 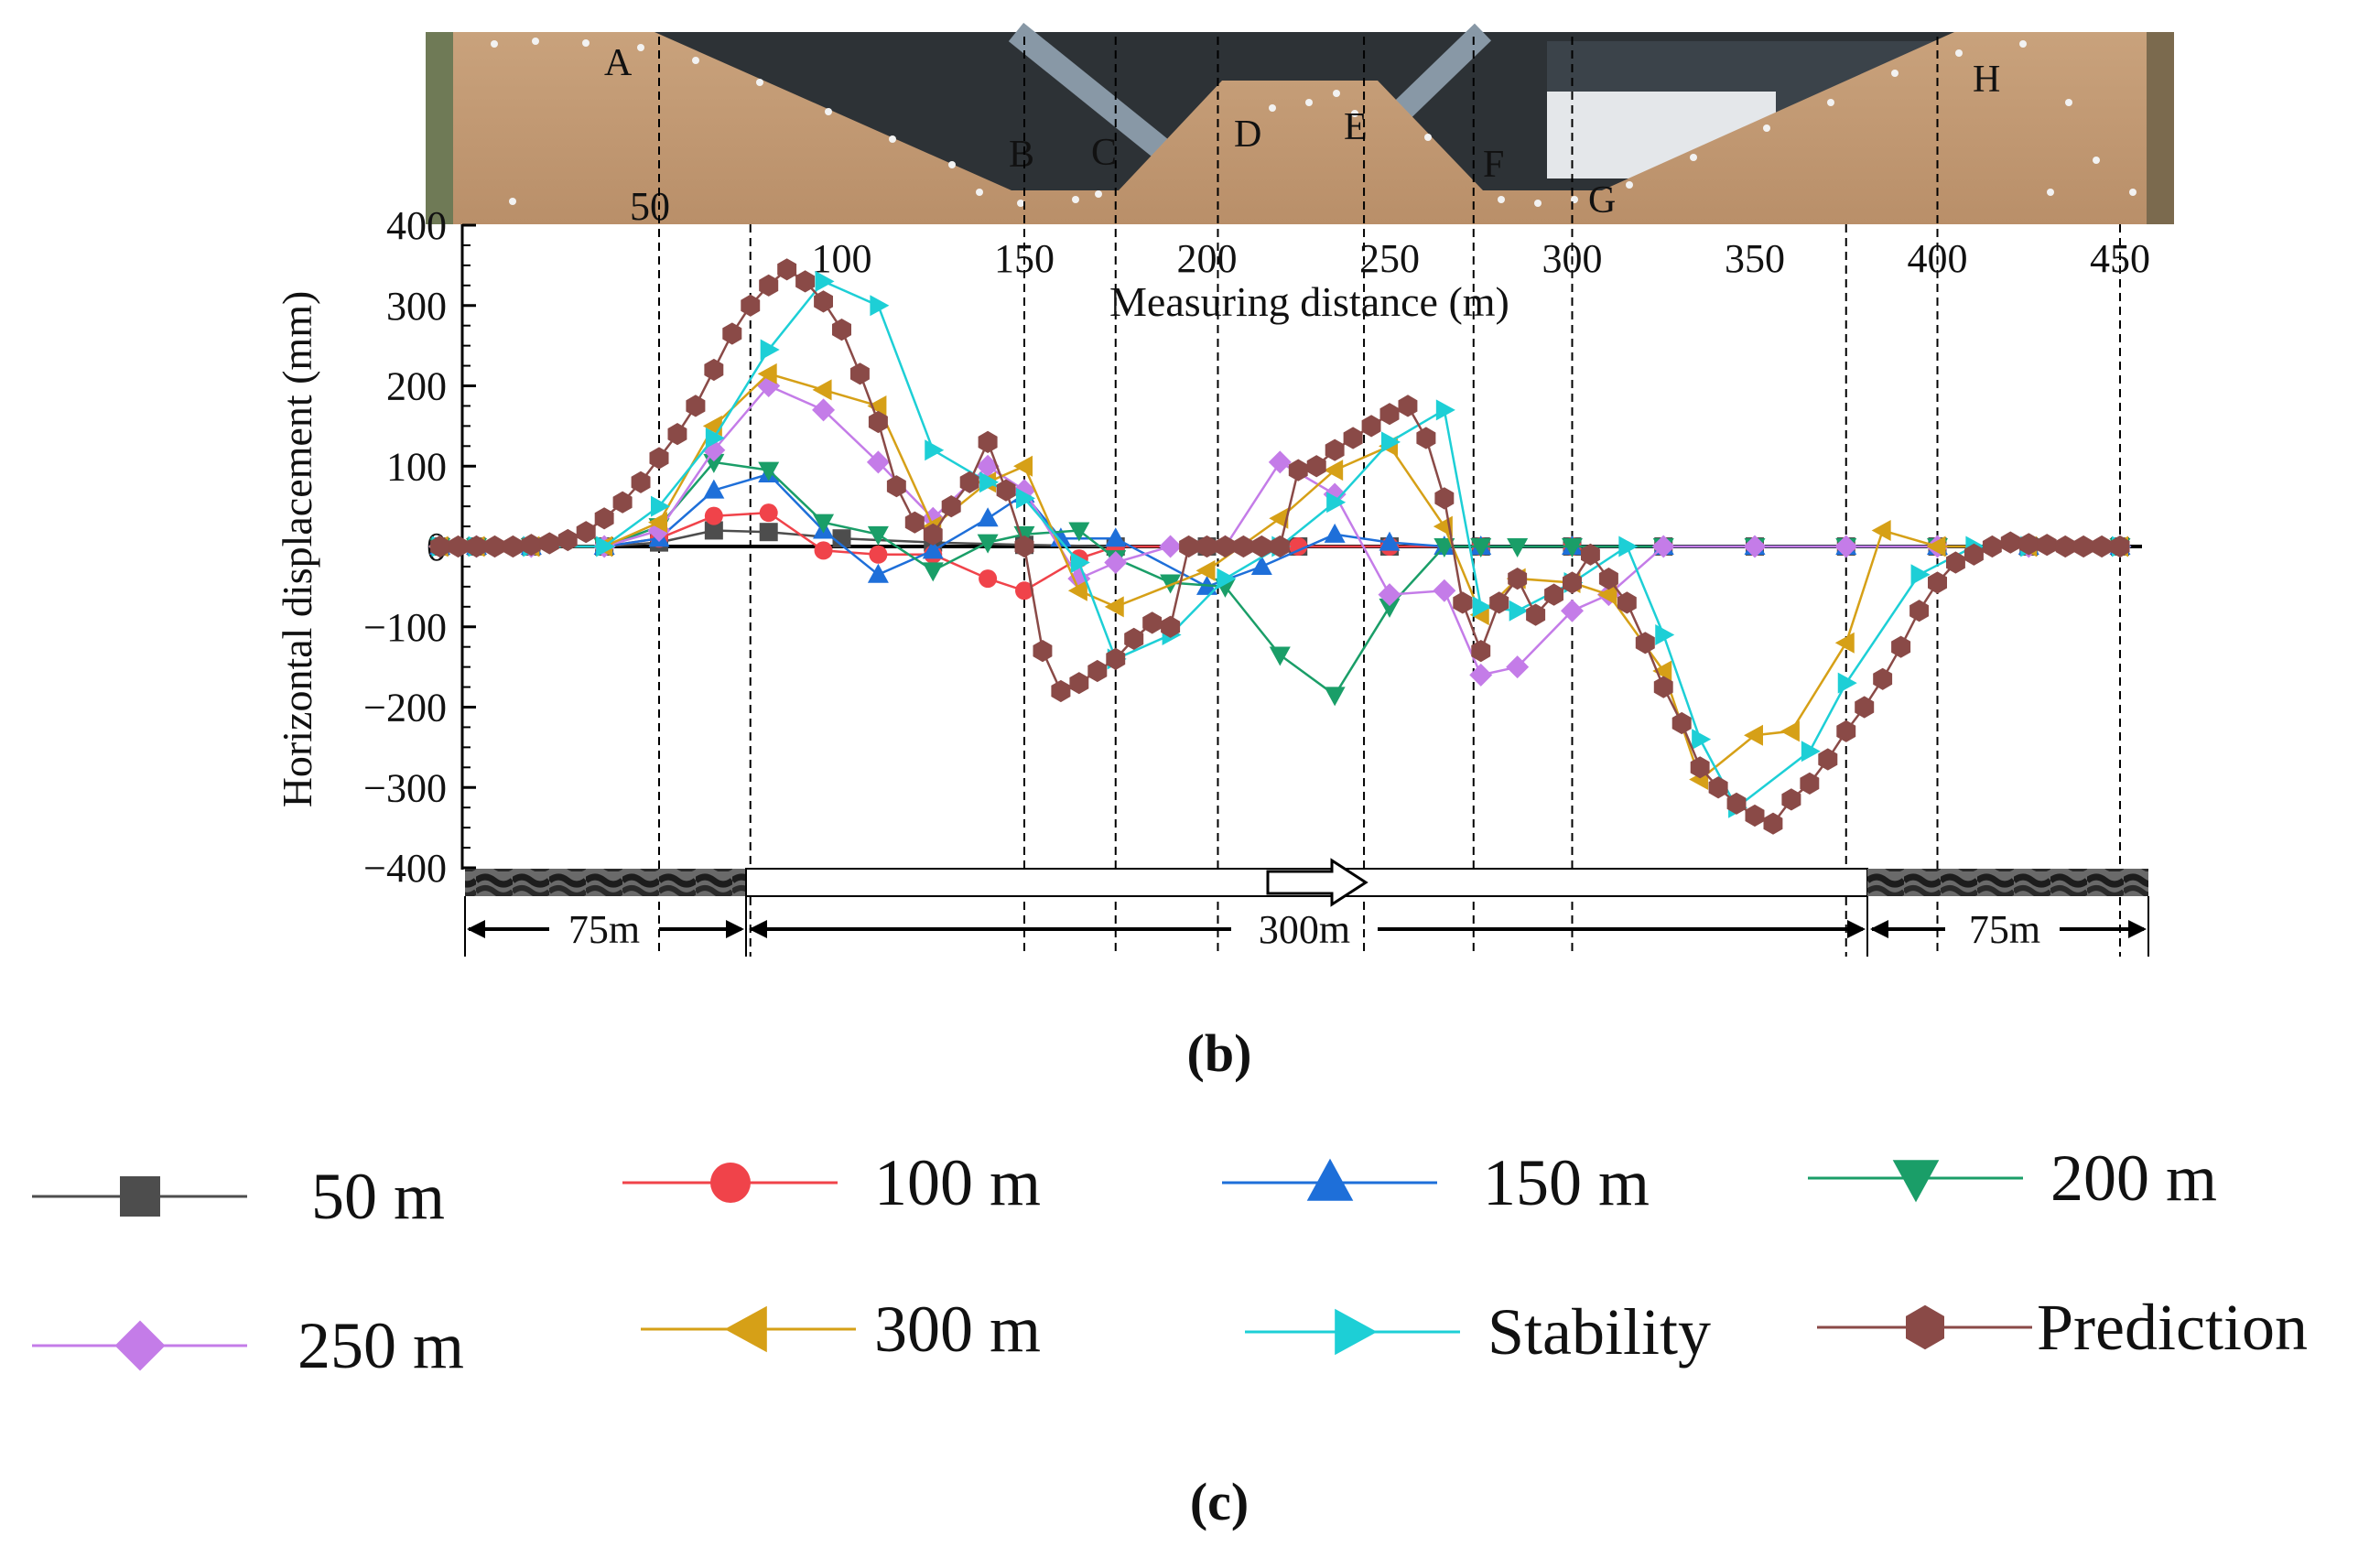 I want to click on model-photo: A B C D E F G H 50, so click(x=1300, y=125).